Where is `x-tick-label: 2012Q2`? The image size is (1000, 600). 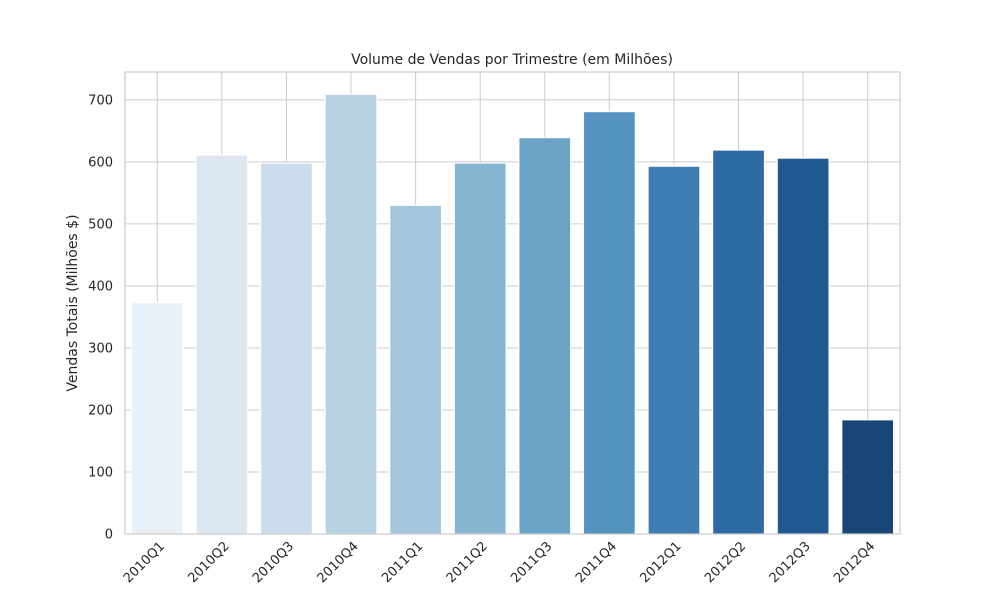 x-tick-label: 2012Q2 is located at coordinates (725, 562).